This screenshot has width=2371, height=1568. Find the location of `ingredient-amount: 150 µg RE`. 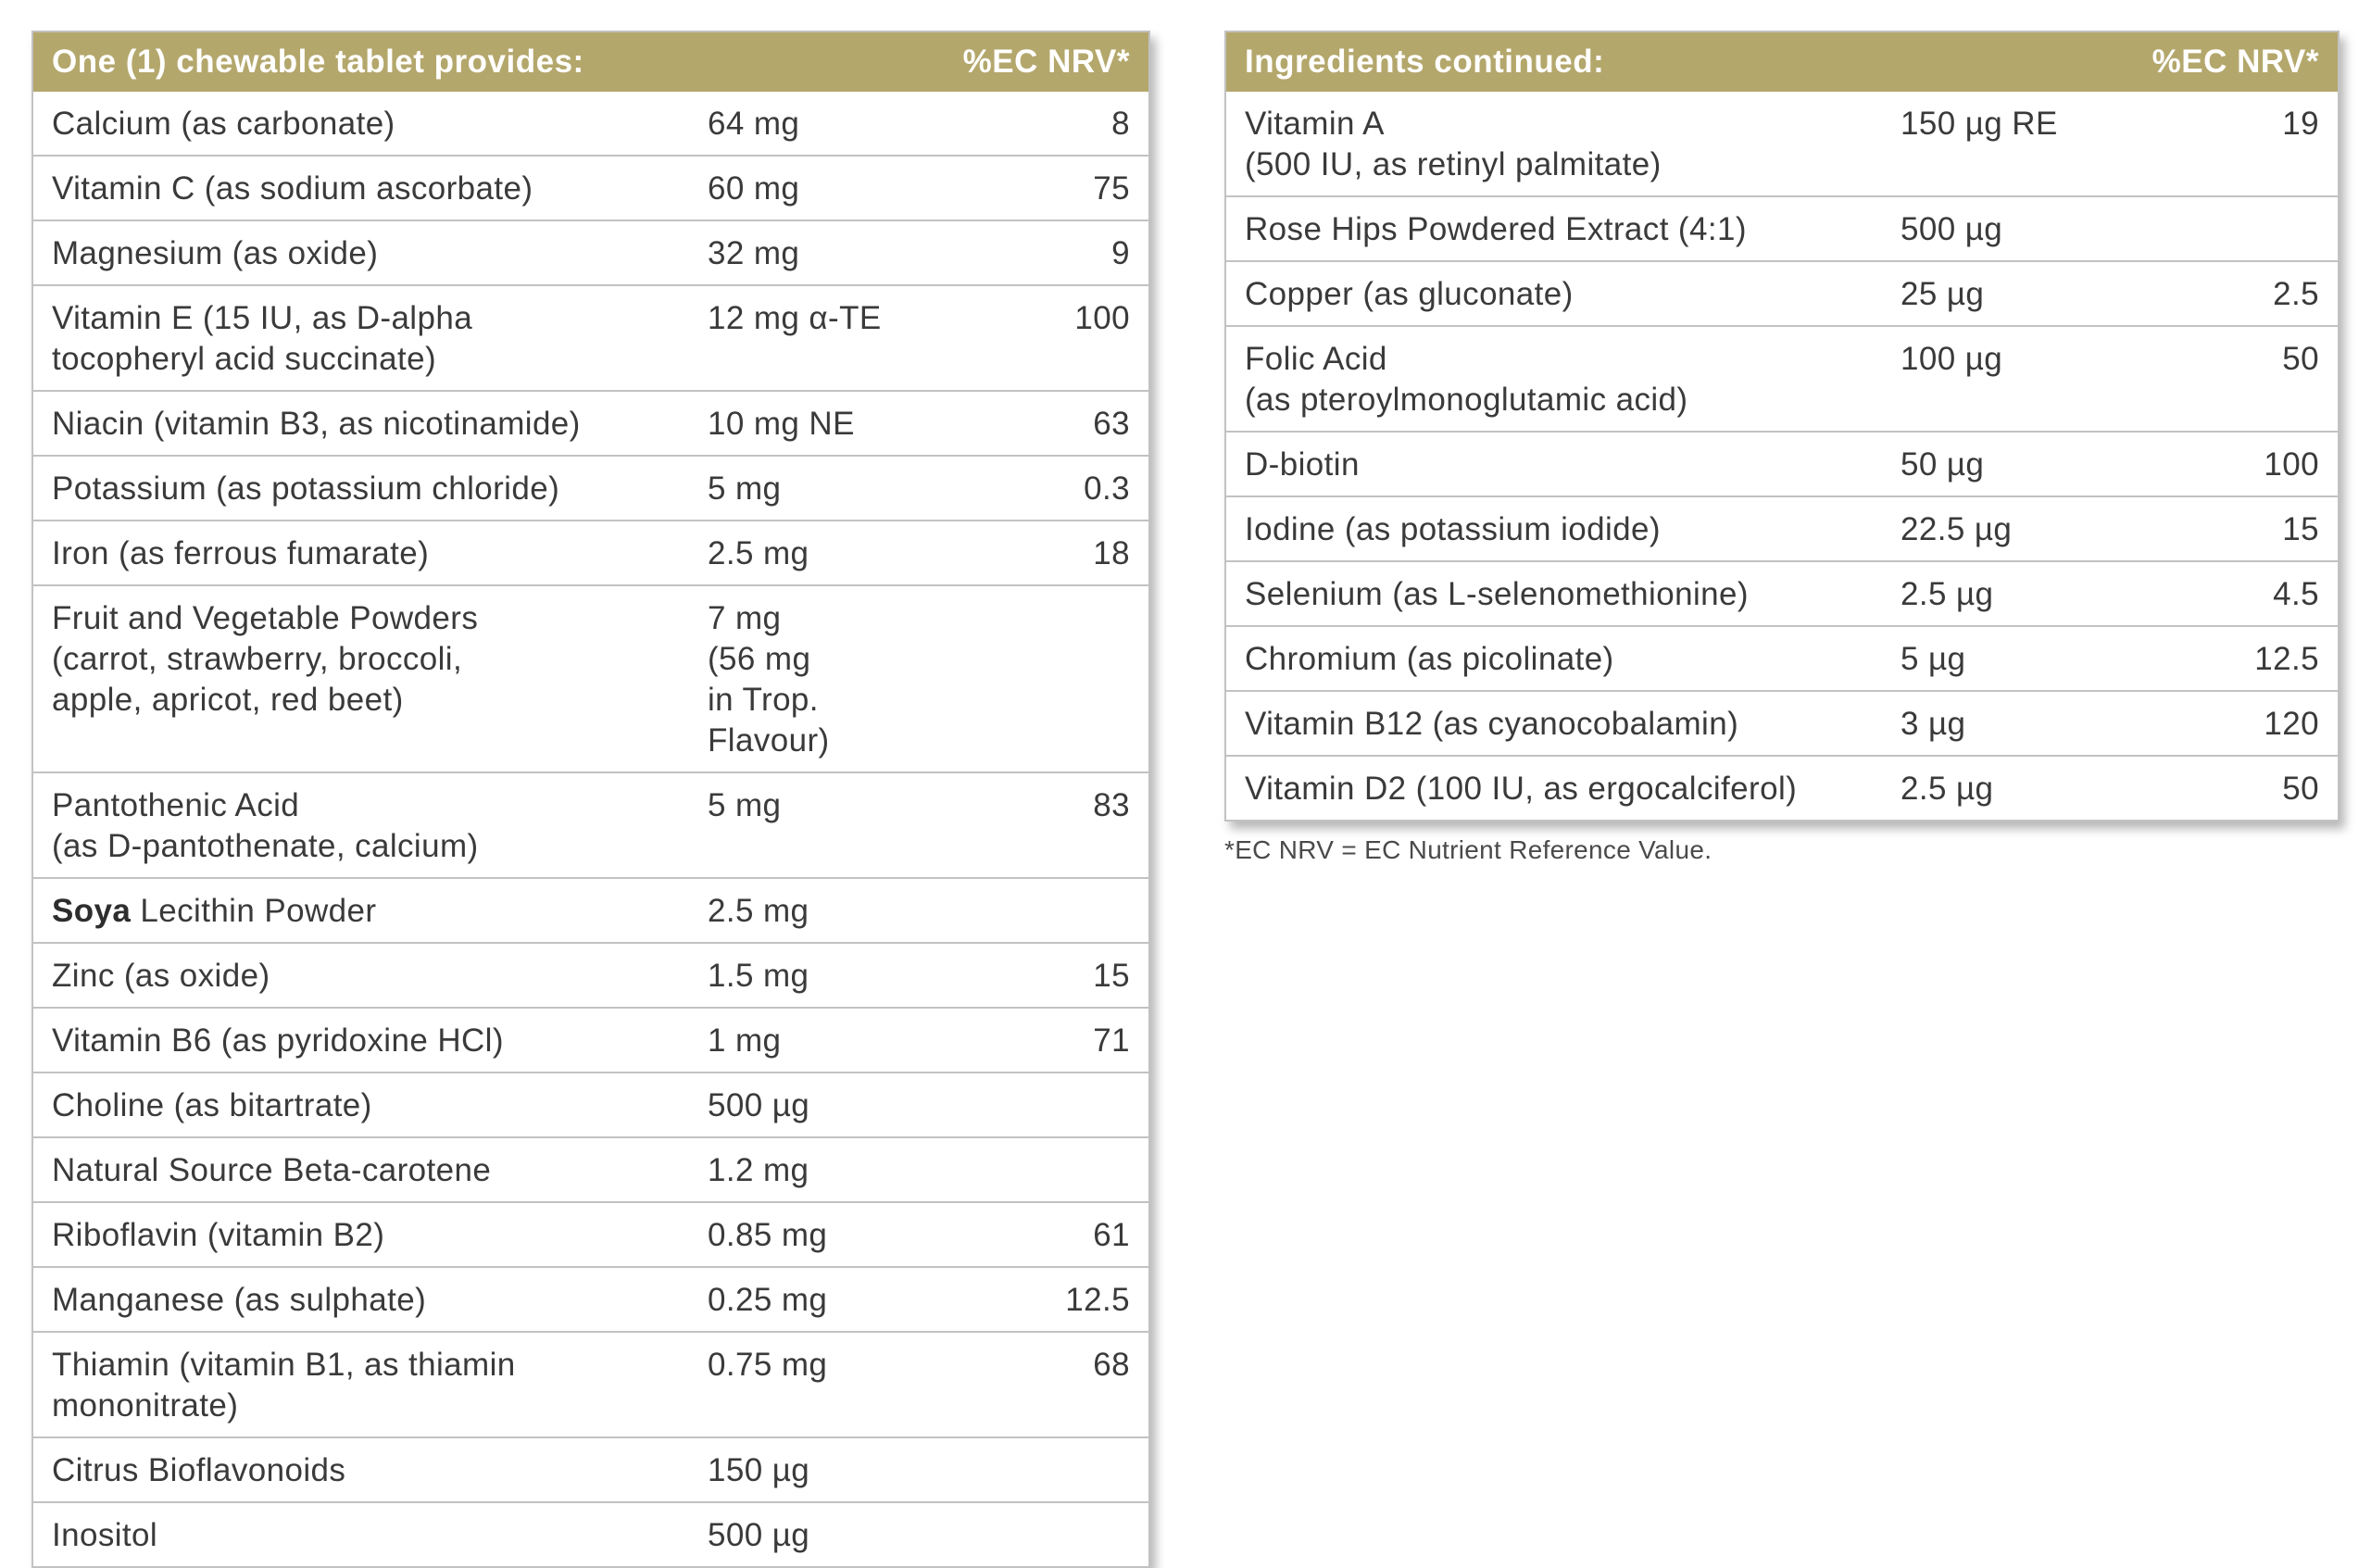

ingredient-amount: 150 µg RE is located at coordinates (1979, 124).